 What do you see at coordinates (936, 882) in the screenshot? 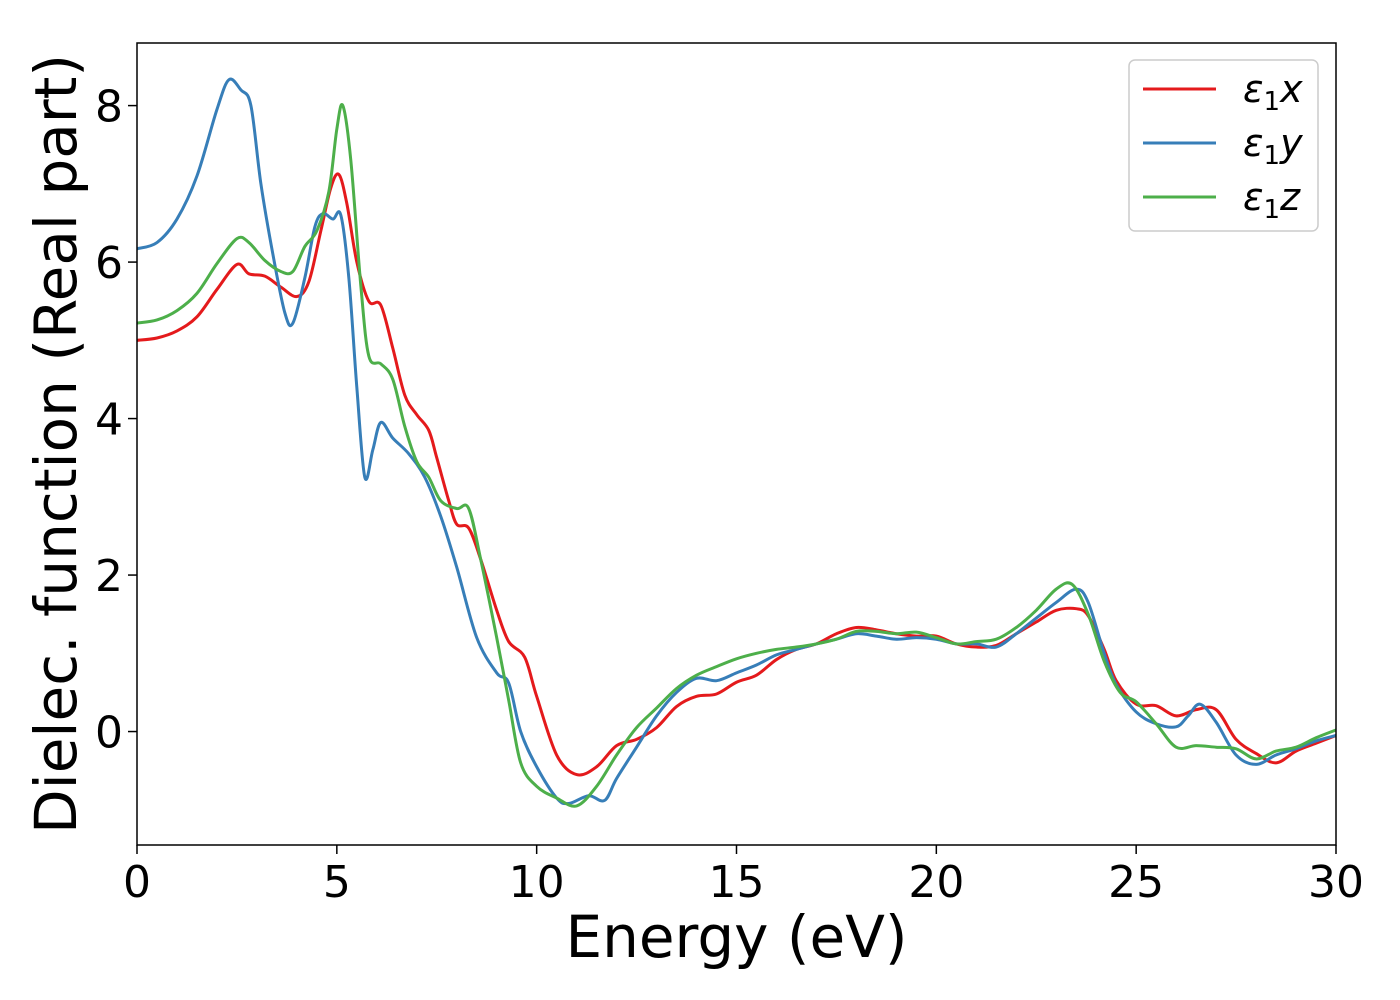
I see `x-tick-label: 20` at bounding box center [936, 882].